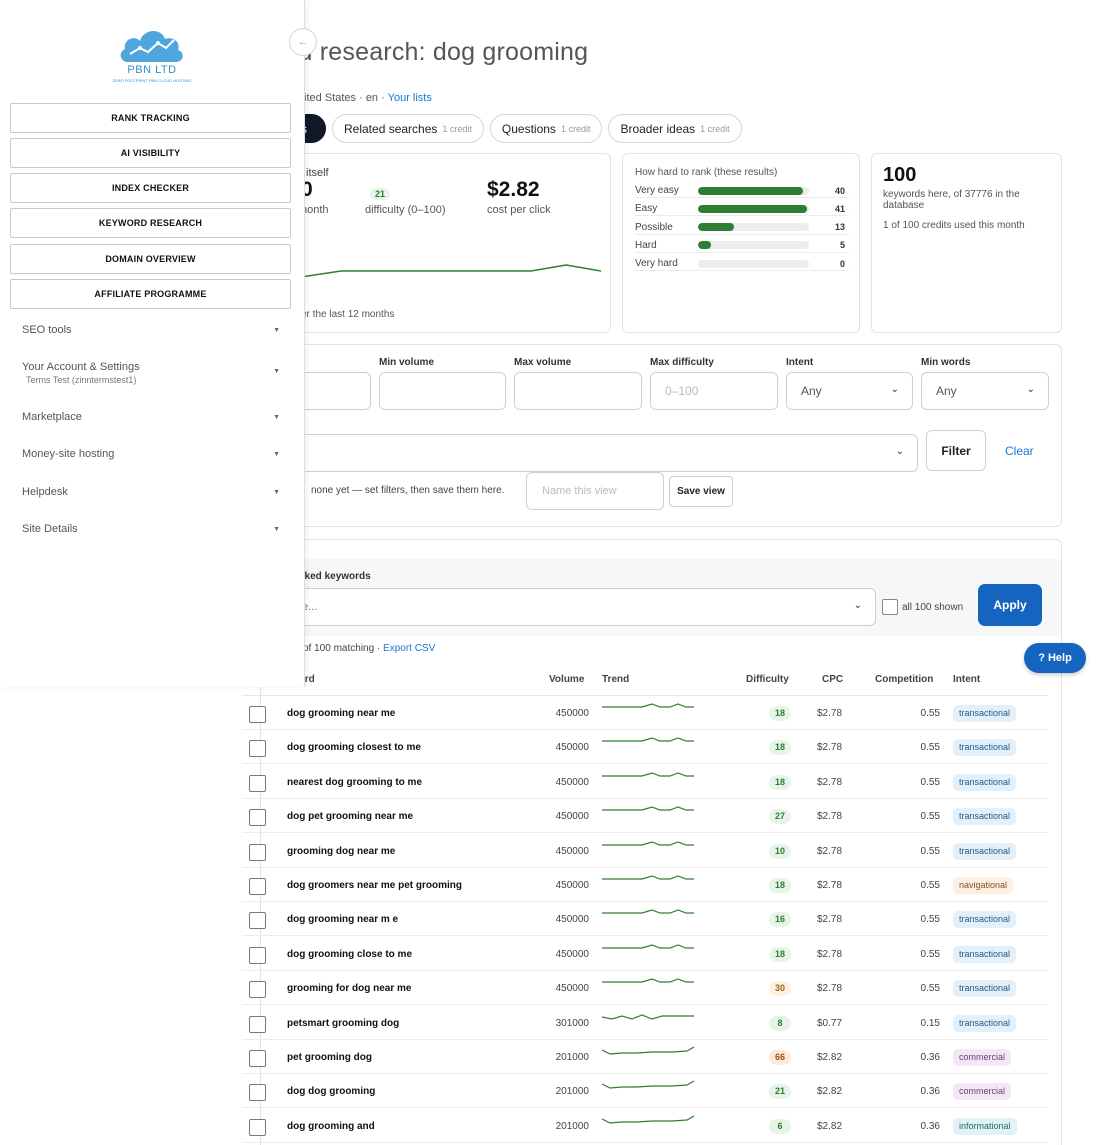 The height and width of the screenshot is (1145, 1100). Describe the element at coordinates (151, 492) in the screenshot. I see `sidebar-item-helpdesk: Helpdesk ▼` at that location.